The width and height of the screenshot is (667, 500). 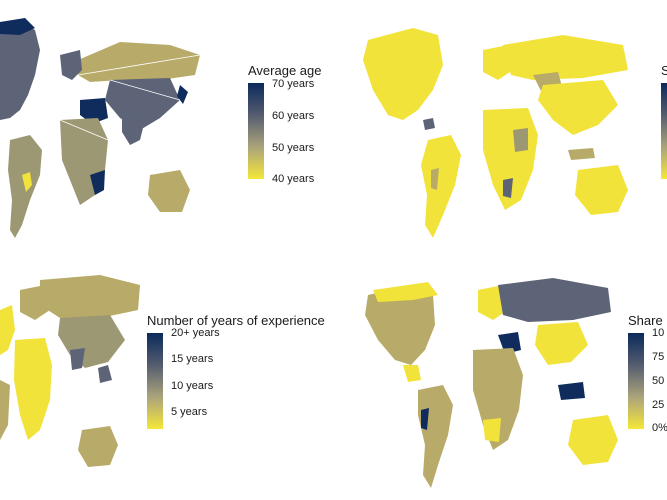 I want to click on legend-label-50: 50 years, so click(x=293, y=148).